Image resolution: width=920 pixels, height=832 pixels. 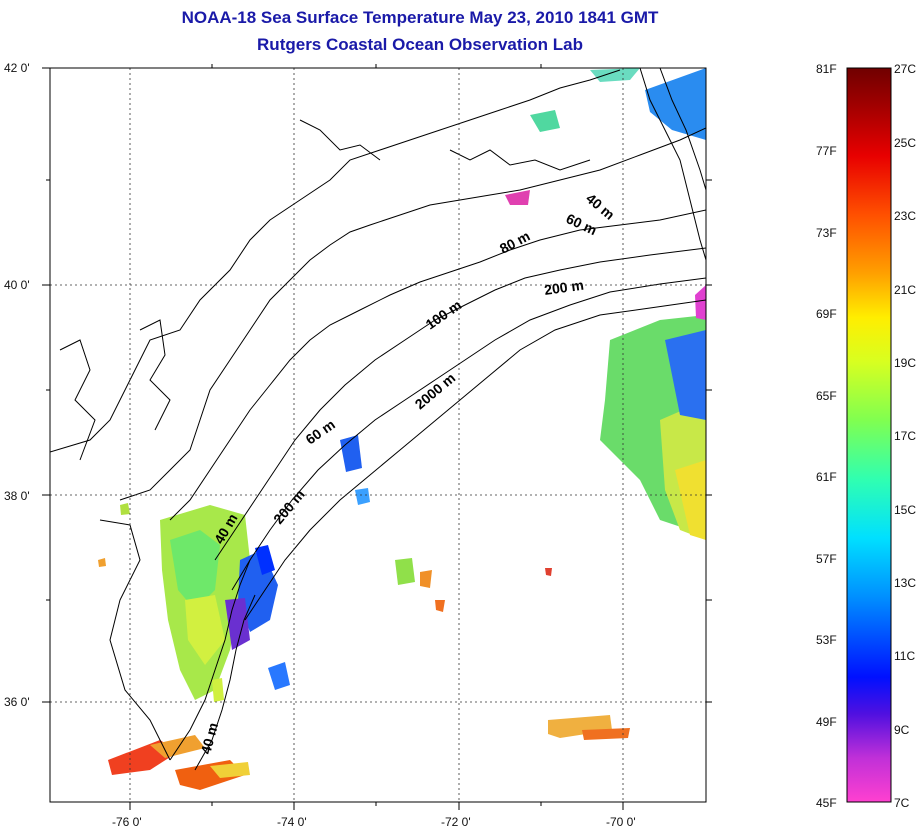 I want to click on cb-f-65: 65F, so click(x=826, y=396).